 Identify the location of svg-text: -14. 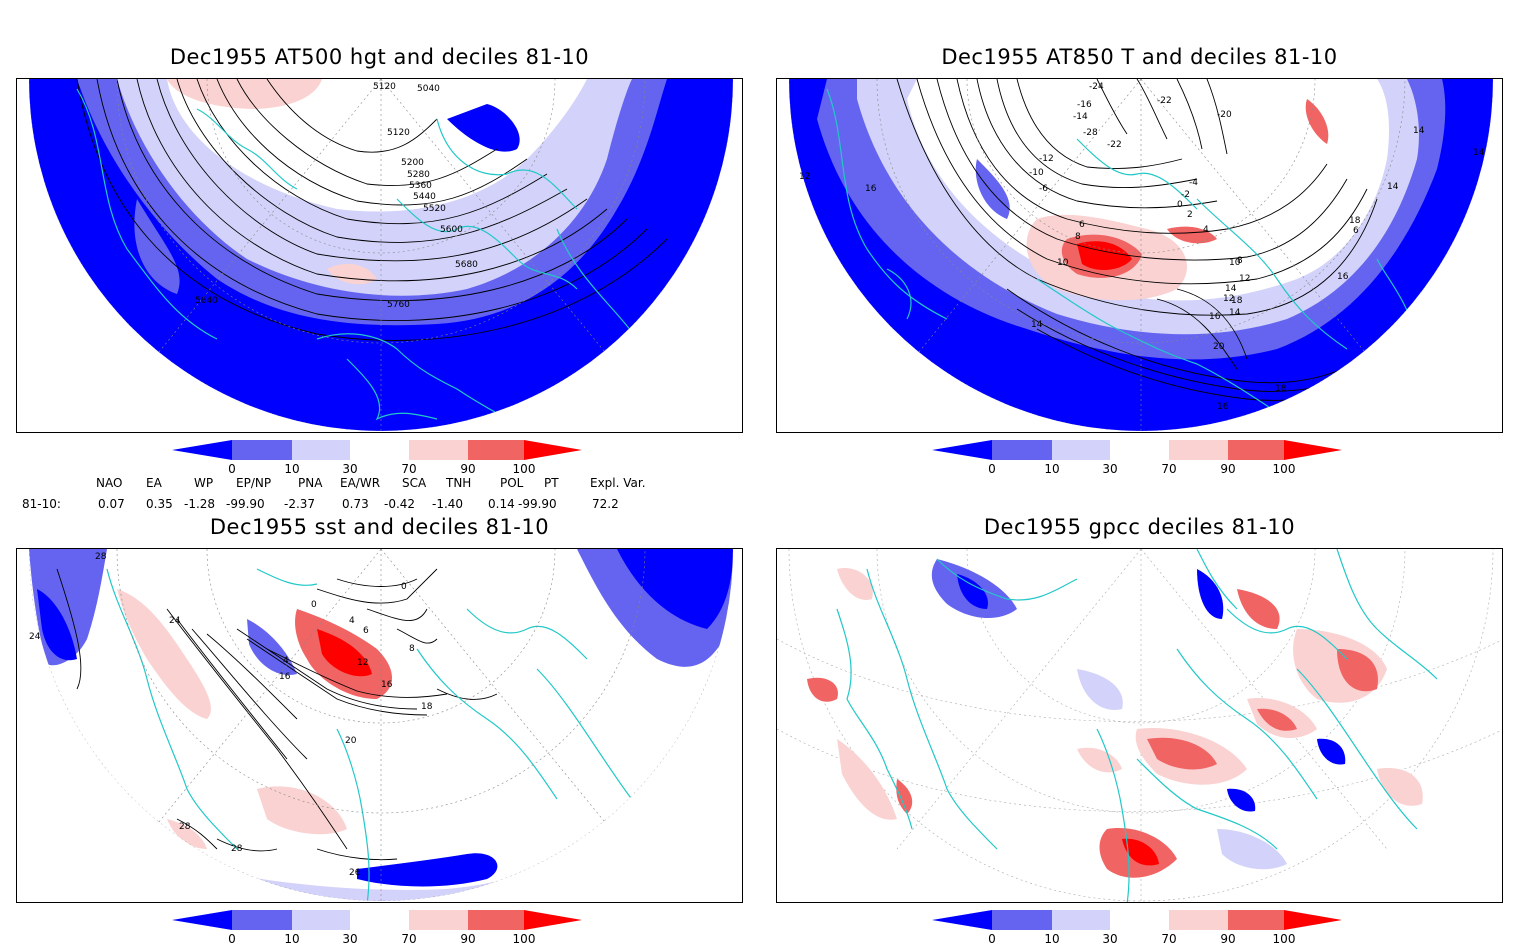
(1080, 117).